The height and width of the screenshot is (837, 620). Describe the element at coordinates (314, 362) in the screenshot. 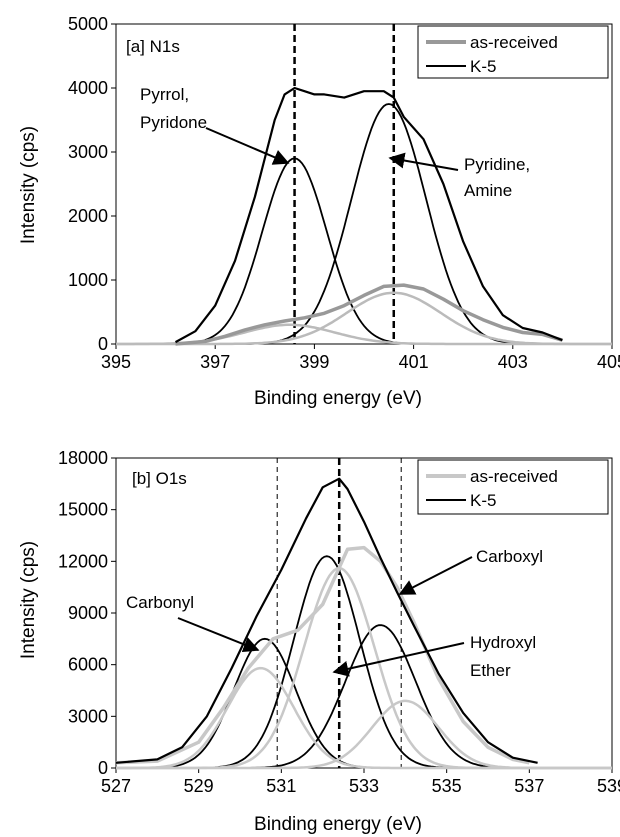

I see `x-tick-label: 399` at that location.